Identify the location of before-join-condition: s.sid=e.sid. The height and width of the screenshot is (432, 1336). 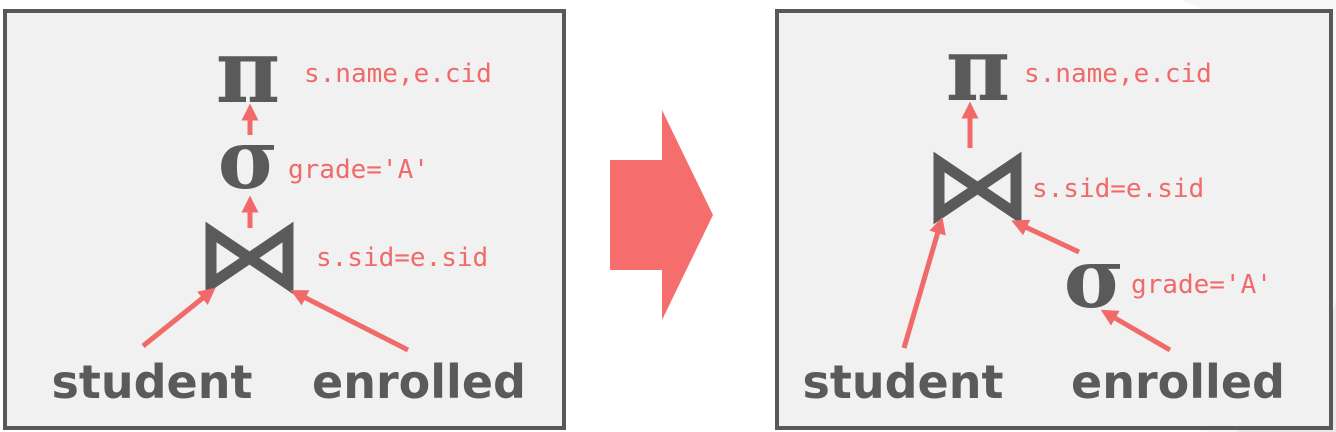
(402, 258).